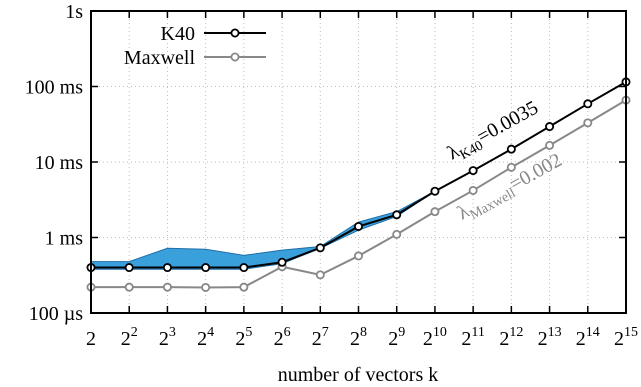  What do you see at coordinates (588, 337) in the screenshot?
I see `x-tick-label: 214` at bounding box center [588, 337].